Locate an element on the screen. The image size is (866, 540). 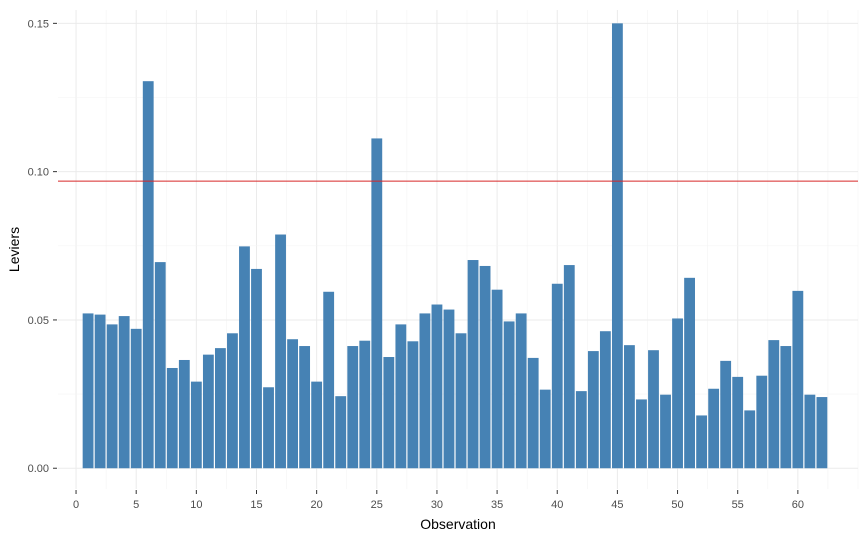
x-tick-label: 60 is located at coordinates (798, 505).